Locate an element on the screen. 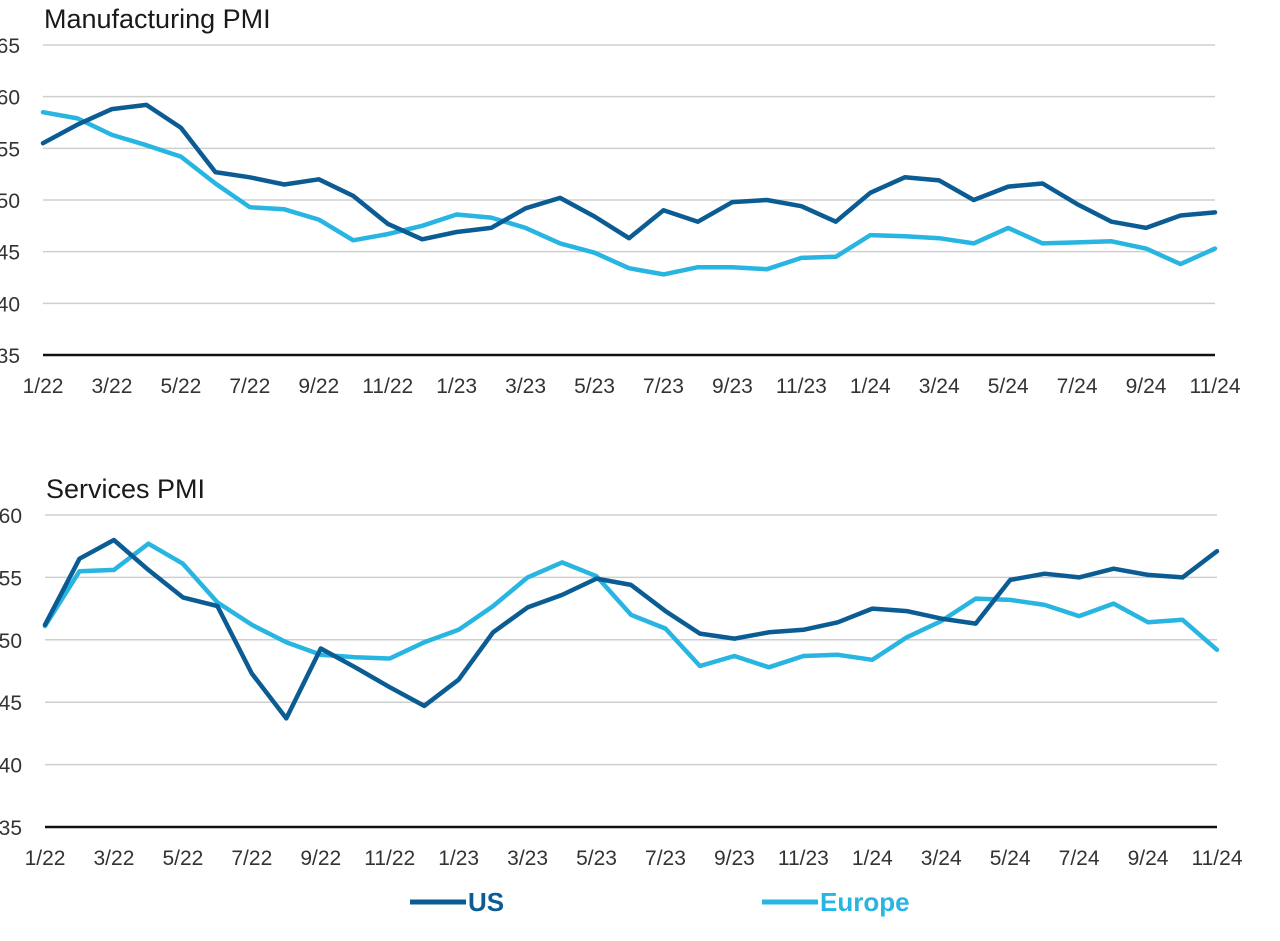 The height and width of the screenshot is (941, 1280). legend-label-europe: Europe is located at coordinates (865, 902).